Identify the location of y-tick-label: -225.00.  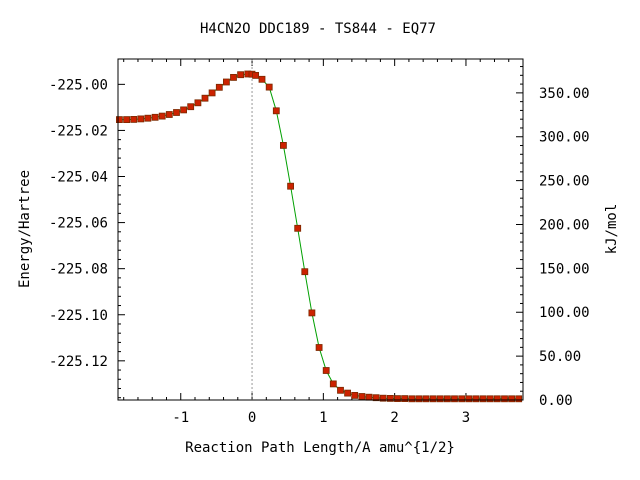
(78, 85).